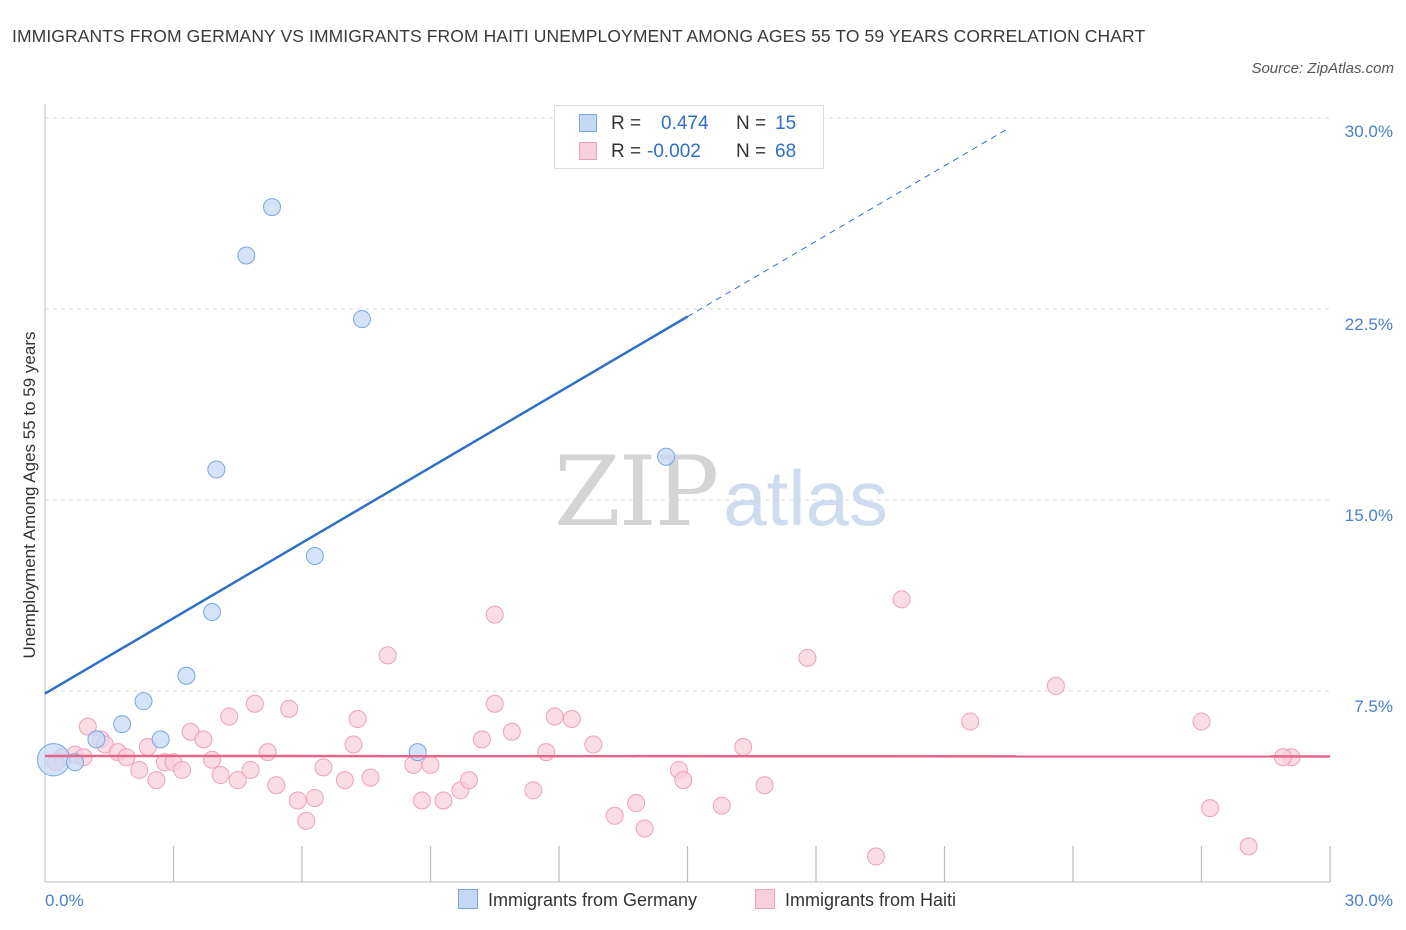 The height and width of the screenshot is (930, 1406). Describe the element at coordinates (689, 137) in the screenshot. I see `correlation-legend: R = 0.474 N = 15 R = -0.002 N = 68` at that location.